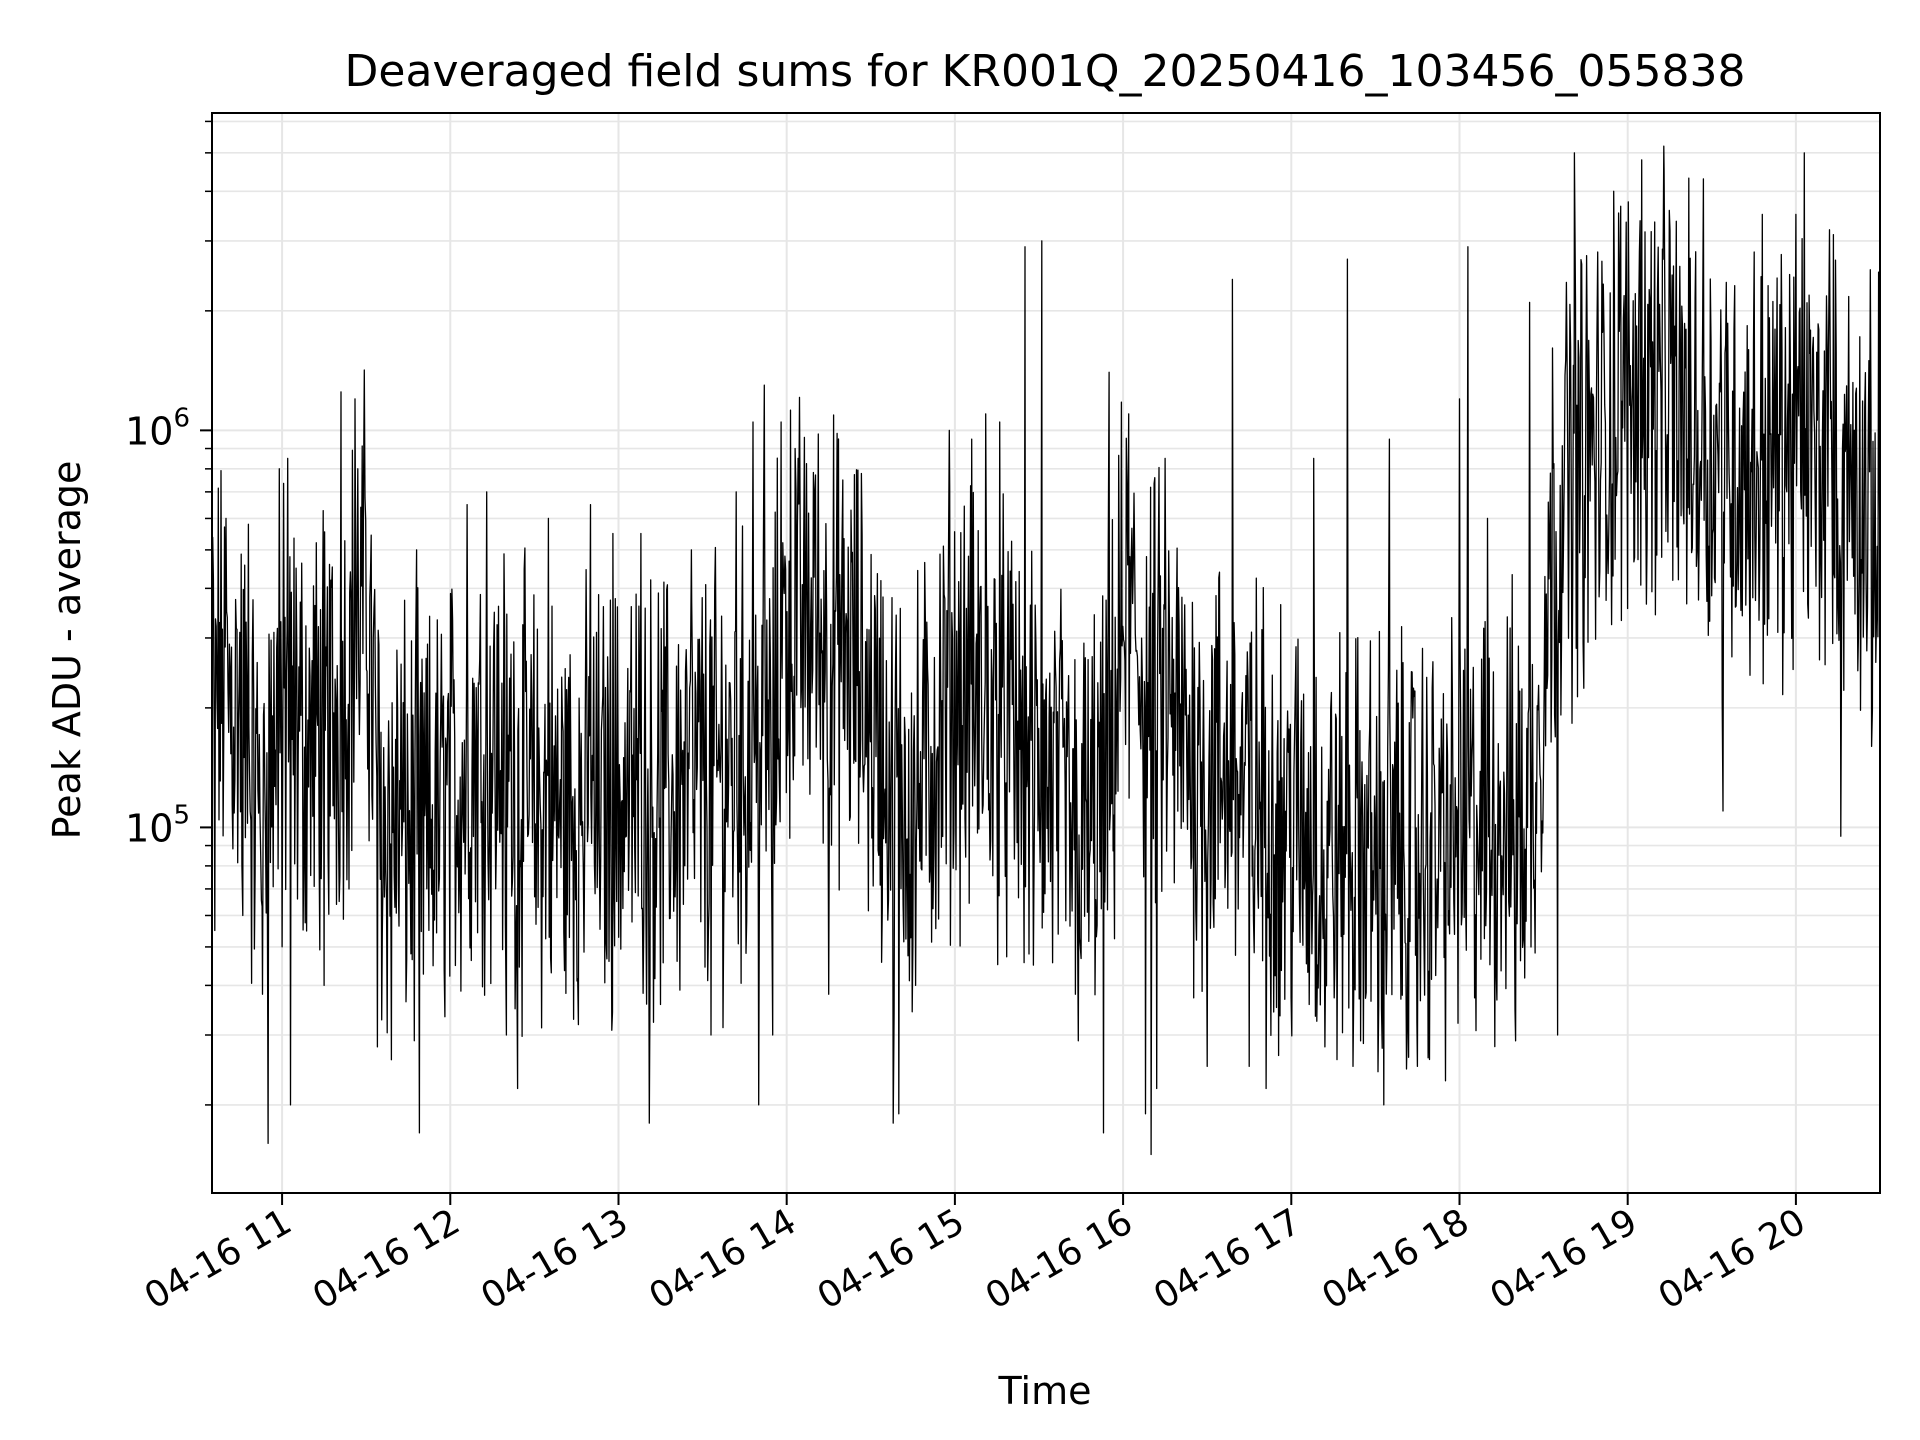 This screenshot has height=1440, width=1920. What do you see at coordinates (1045, 1391) in the screenshot?
I see `x-axis-label: Time` at bounding box center [1045, 1391].